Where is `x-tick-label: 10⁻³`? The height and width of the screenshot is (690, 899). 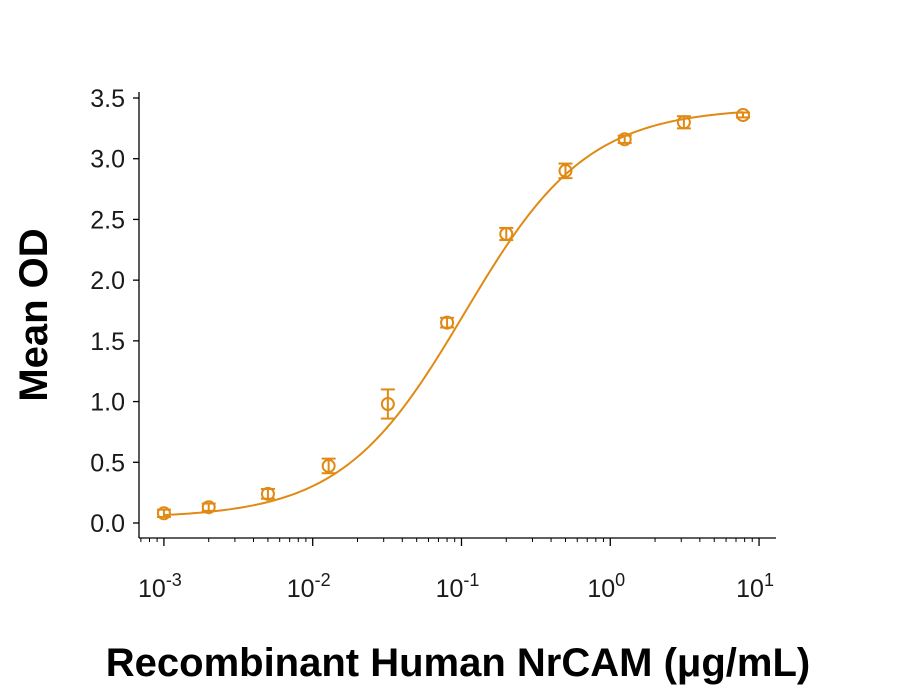
x-tick-label: 10⁻³ is located at coordinates (160, 586).